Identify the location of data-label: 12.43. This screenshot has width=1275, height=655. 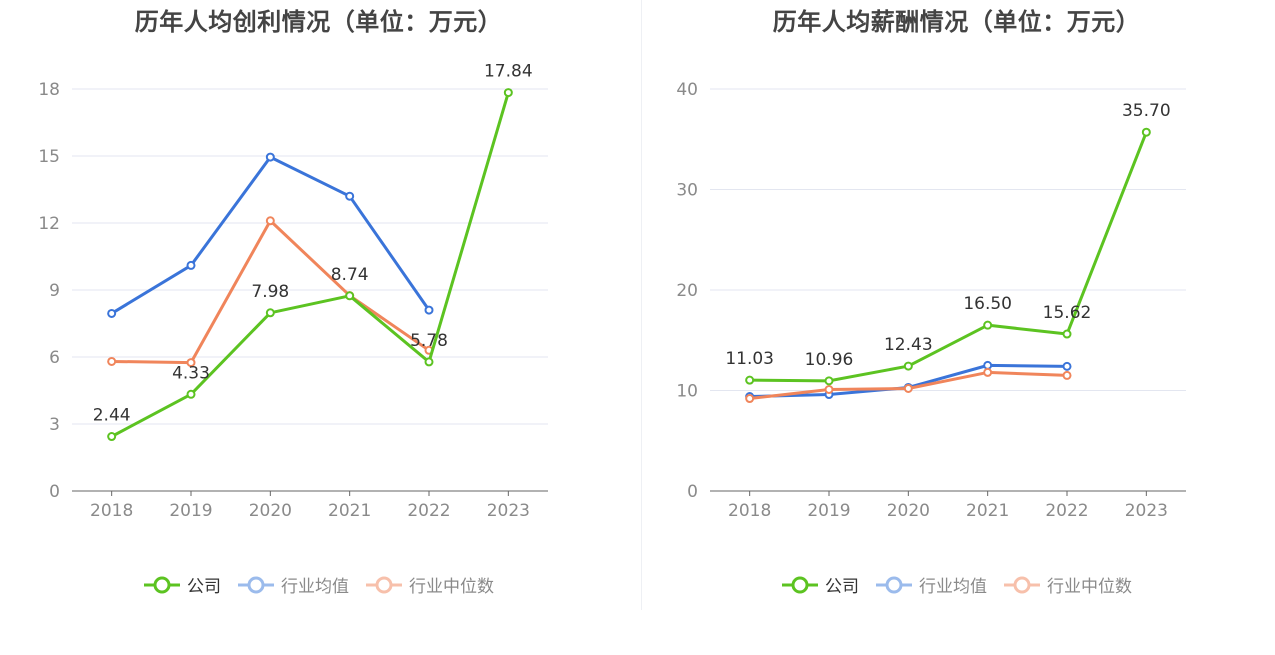
(908, 345).